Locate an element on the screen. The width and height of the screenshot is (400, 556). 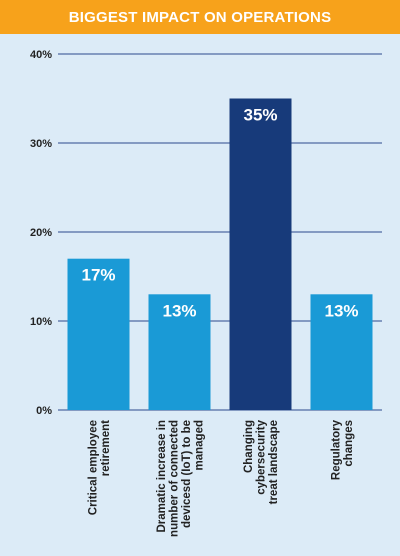
x-category-label-line: devicesd (IoT) to be is located at coordinates (187, 474).